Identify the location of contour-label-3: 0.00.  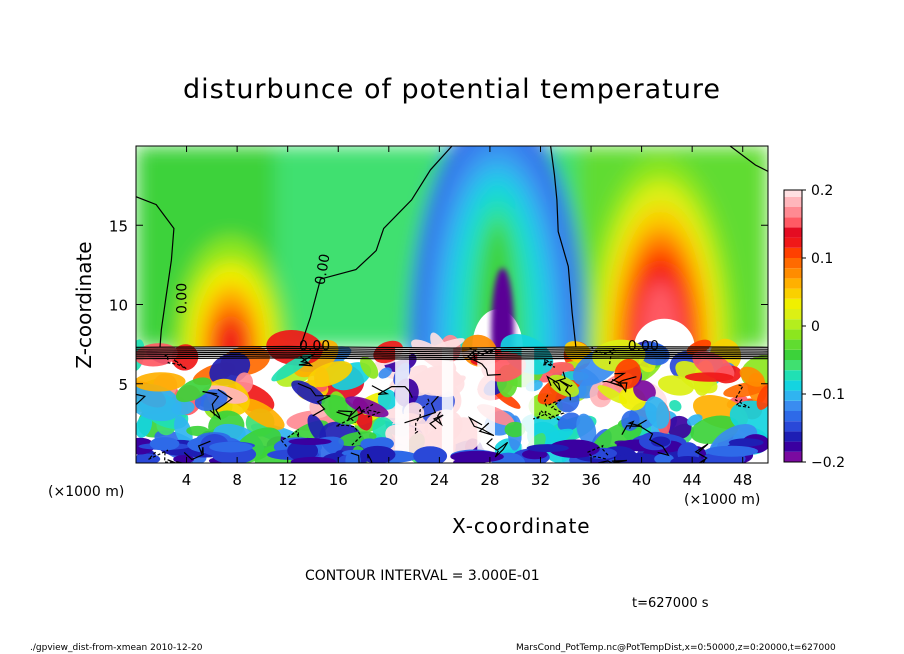
(643, 346).